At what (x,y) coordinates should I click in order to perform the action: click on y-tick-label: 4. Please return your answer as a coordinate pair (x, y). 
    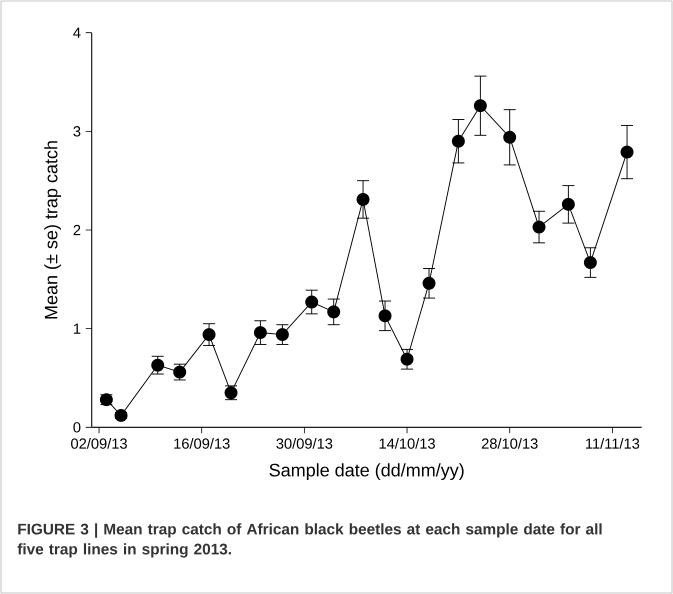
    Looking at the image, I should click on (77, 33).